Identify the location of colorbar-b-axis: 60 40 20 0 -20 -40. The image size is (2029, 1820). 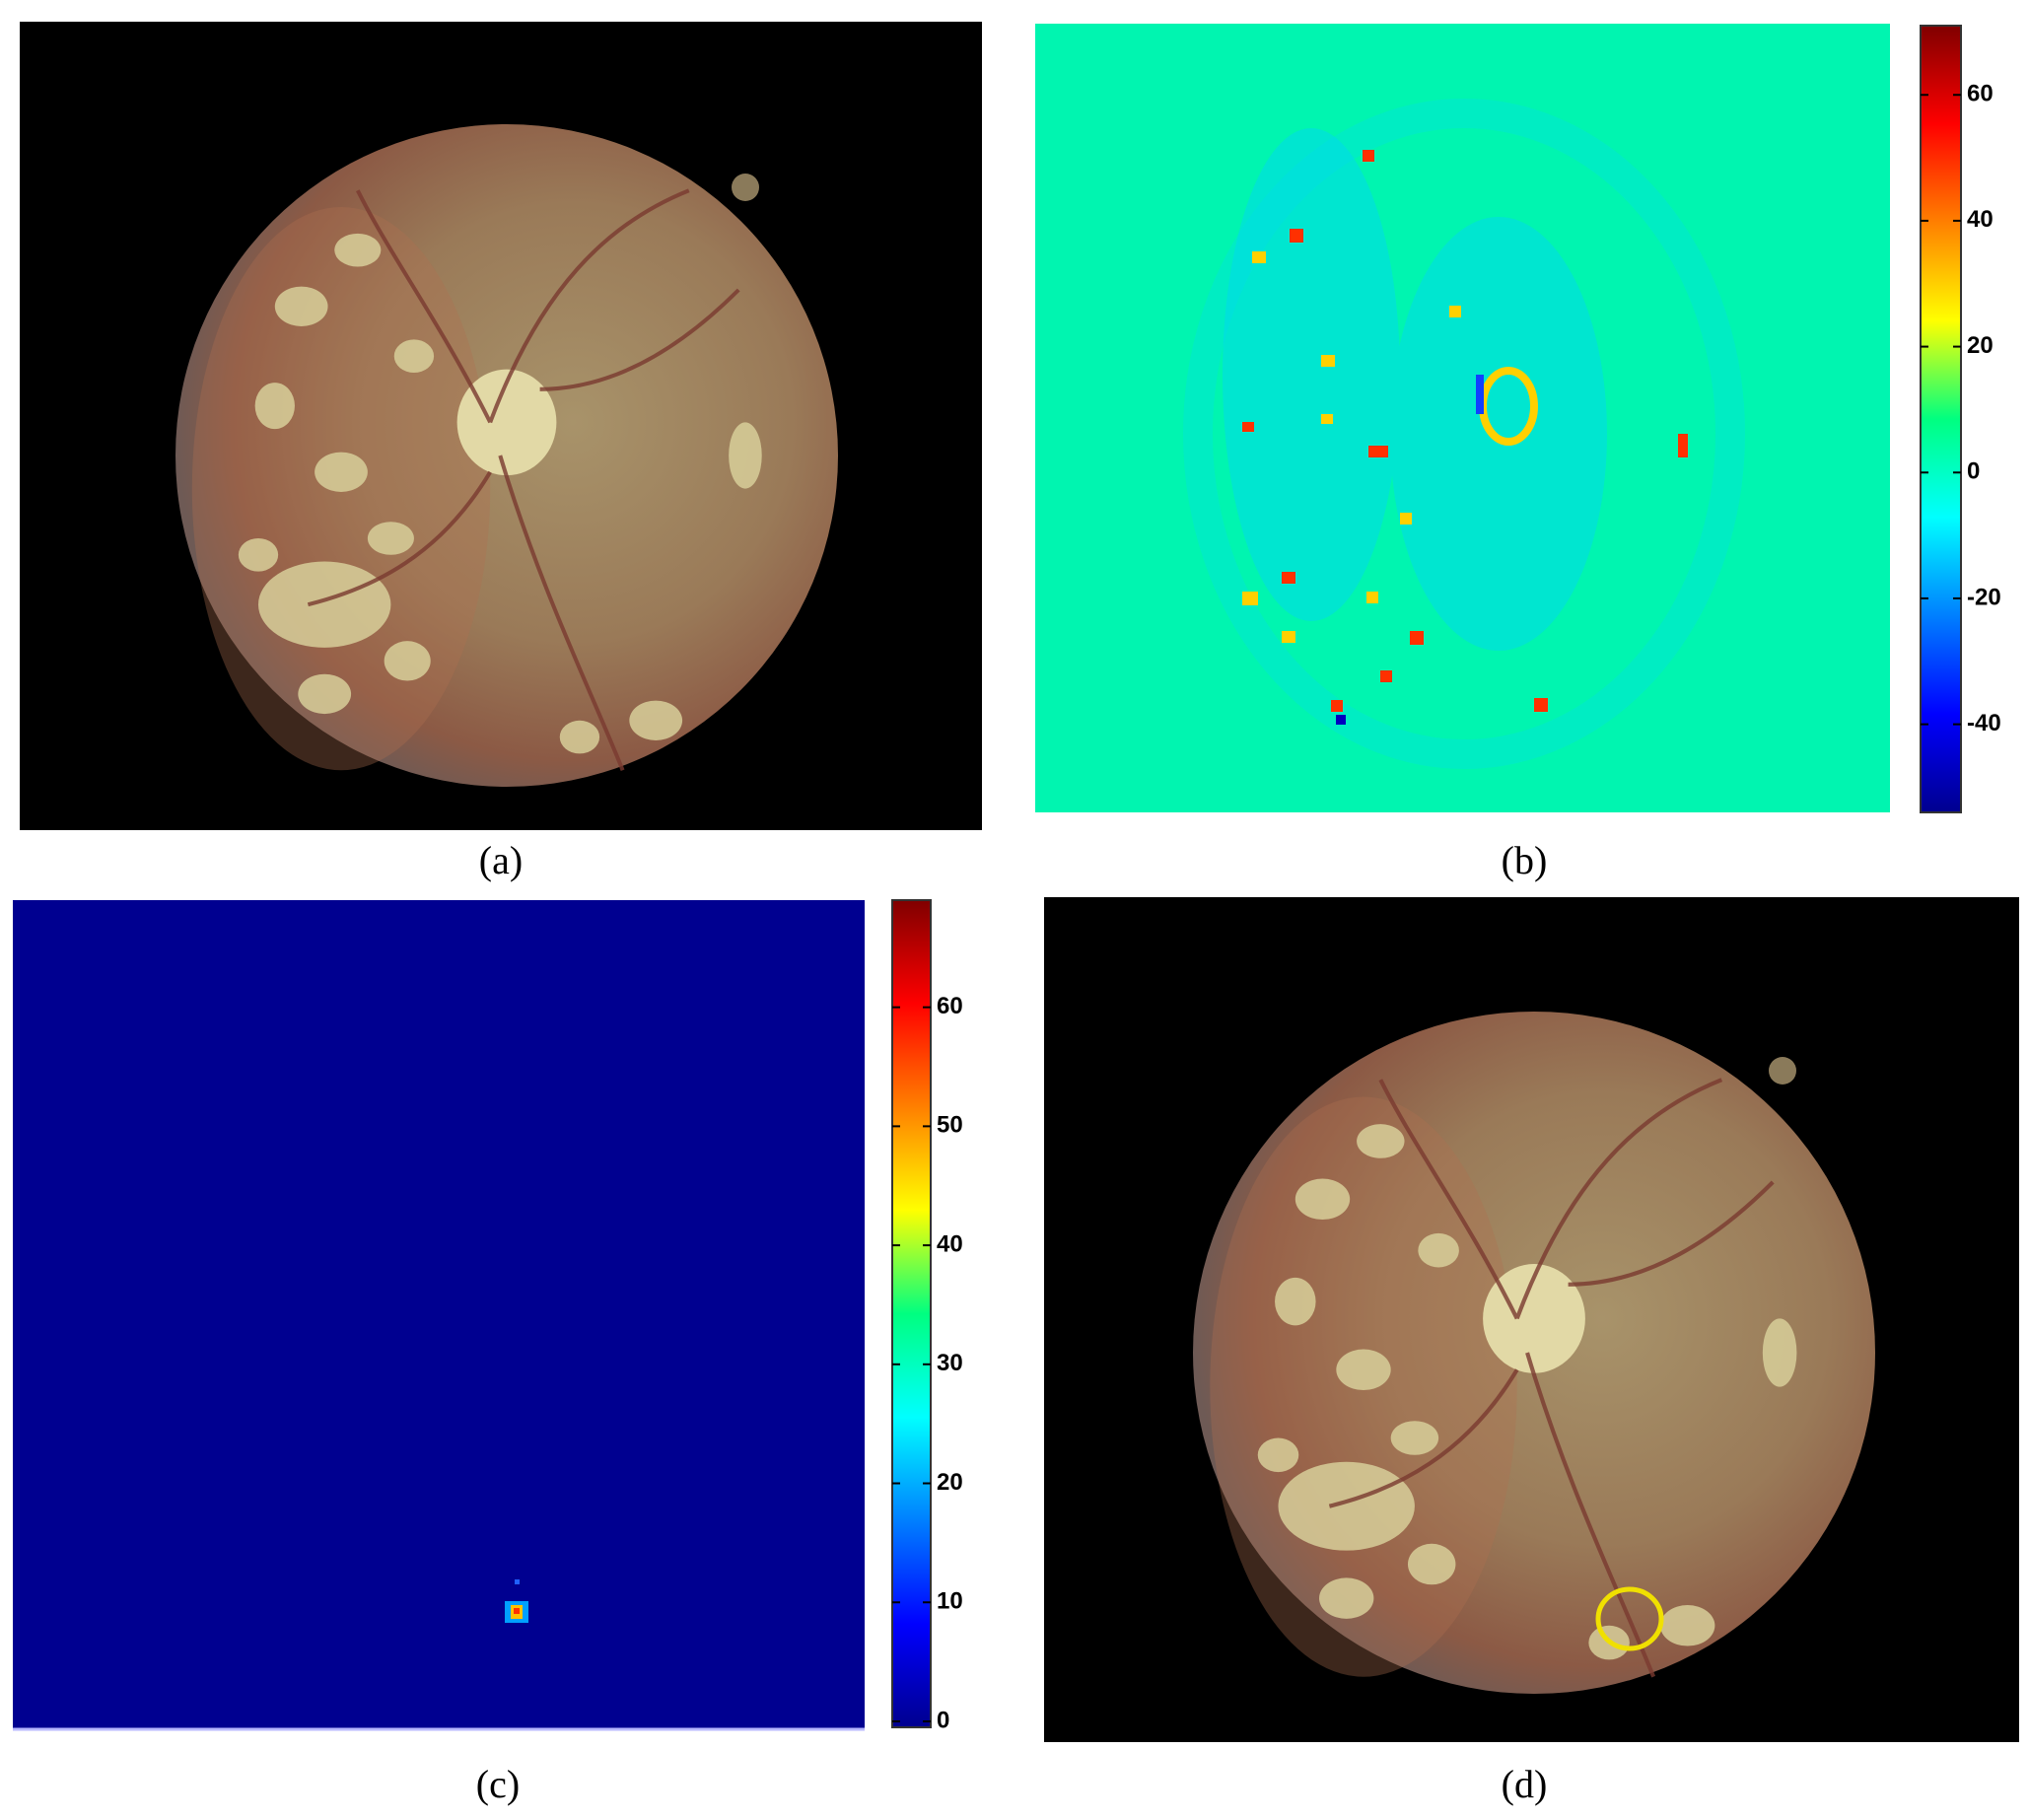
(1961, 408).